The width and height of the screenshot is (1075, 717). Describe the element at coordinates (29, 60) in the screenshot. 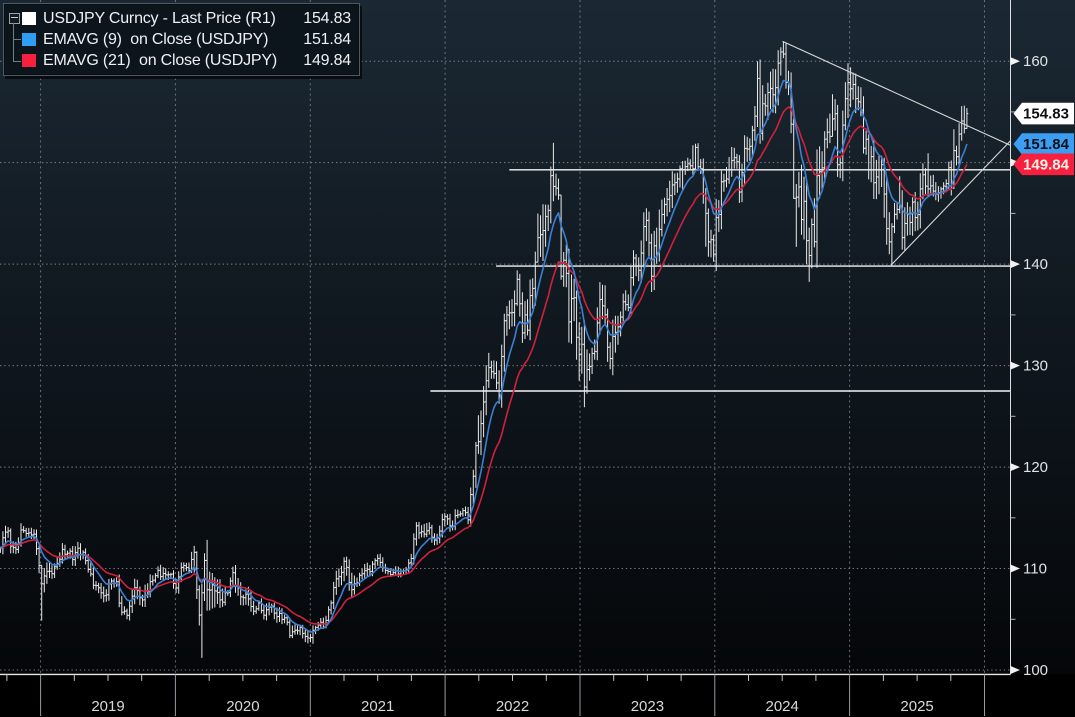

I see `emavg21-swatch-icon` at that location.